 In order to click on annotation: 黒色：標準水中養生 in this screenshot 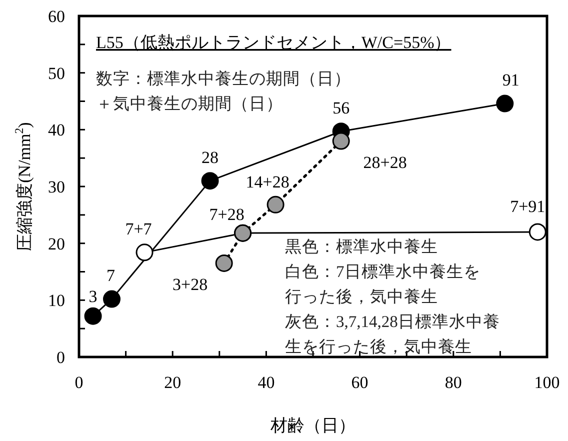, I will do `click(361, 246)`.